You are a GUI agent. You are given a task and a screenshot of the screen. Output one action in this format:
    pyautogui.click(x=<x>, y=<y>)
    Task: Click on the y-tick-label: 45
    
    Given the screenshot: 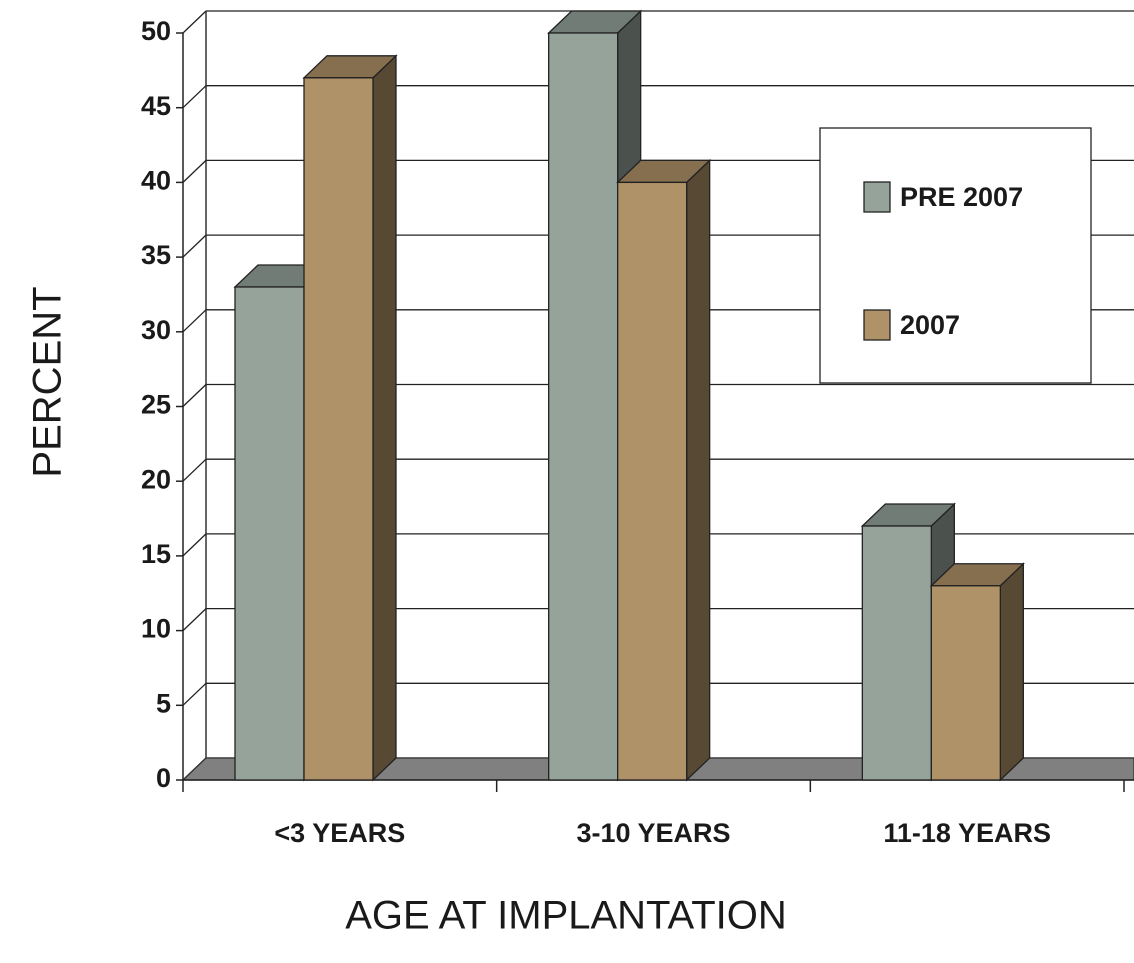 What is the action you would take?
    pyautogui.click(x=156, y=106)
    